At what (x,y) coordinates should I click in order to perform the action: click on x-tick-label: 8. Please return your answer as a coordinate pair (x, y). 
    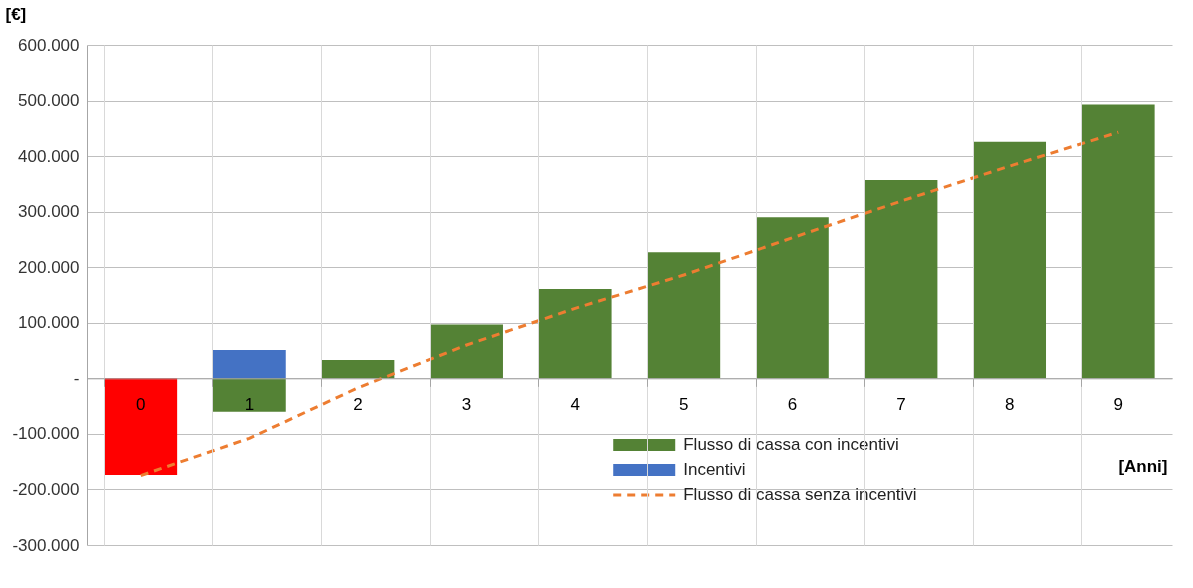
    Looking at the image, I should click on (1009, 404).